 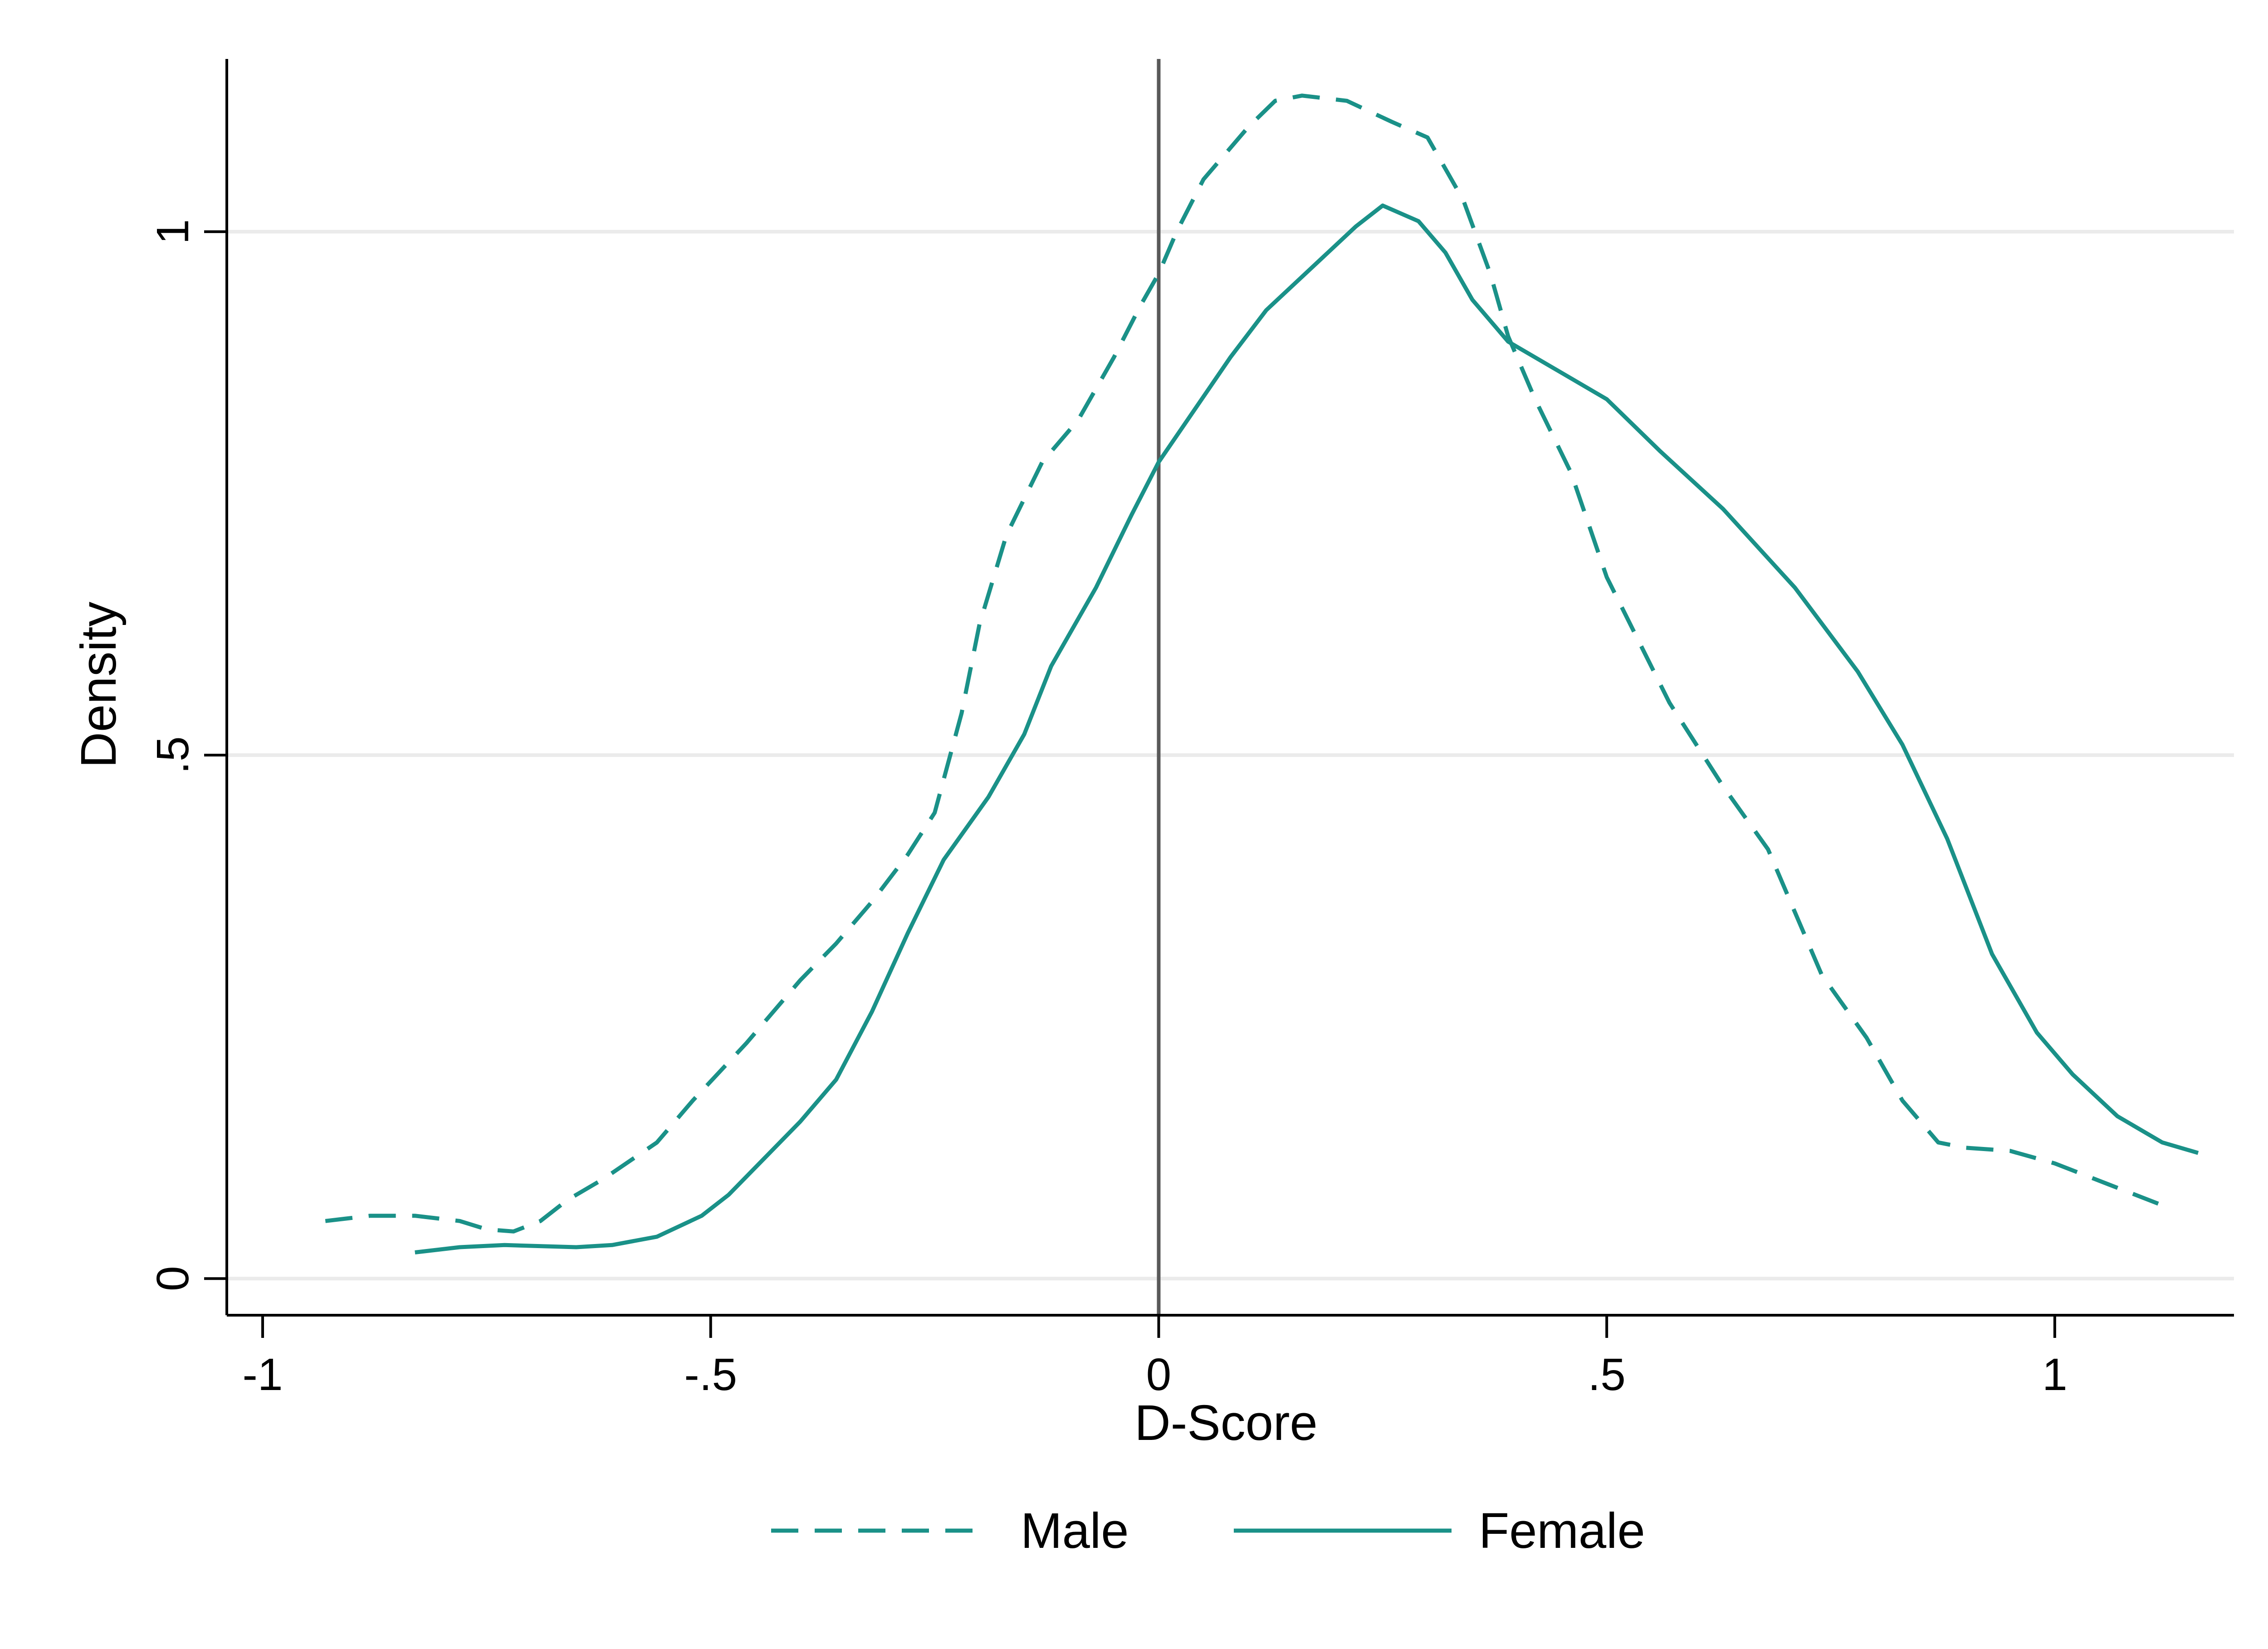 I want to click on y-tick-label-0: 0, so click(x=172, y=1279).